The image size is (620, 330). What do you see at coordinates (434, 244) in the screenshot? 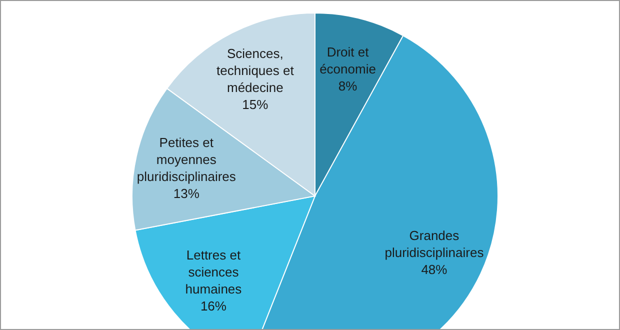
I see `slice-label: Grandes pluridisciplinaires` at bounding box center [434, 244].